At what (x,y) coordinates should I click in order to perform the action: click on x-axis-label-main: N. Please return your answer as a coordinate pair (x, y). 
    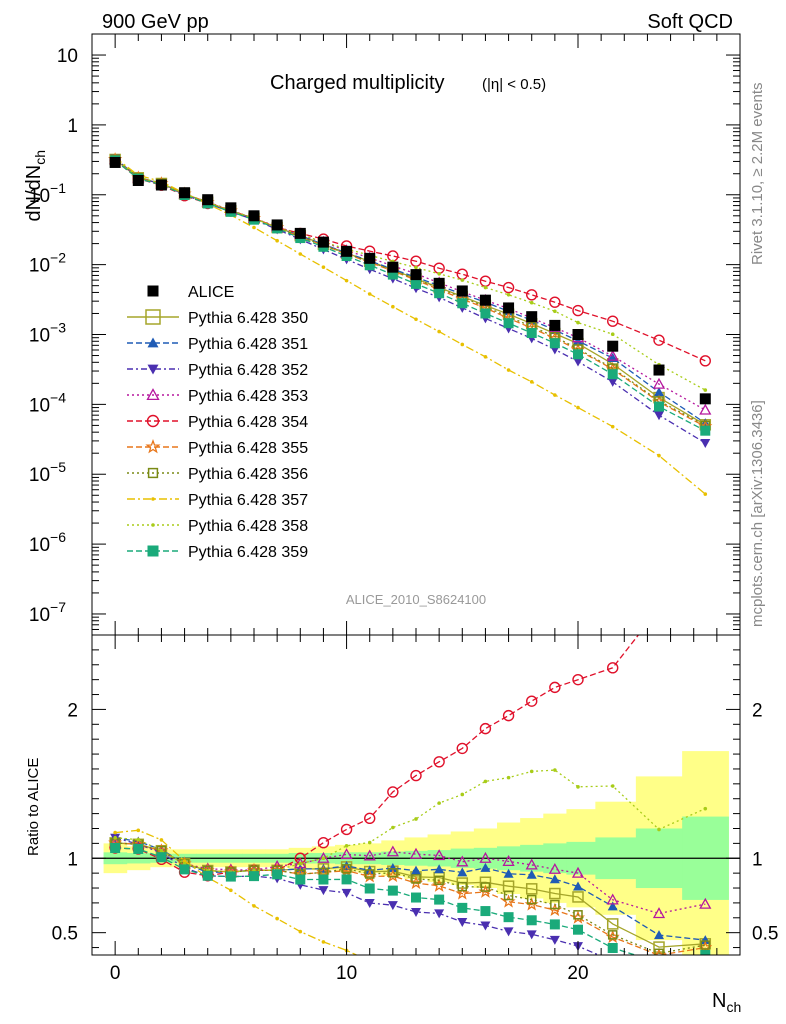
    Looking at the image, I should click on (719, 1001).